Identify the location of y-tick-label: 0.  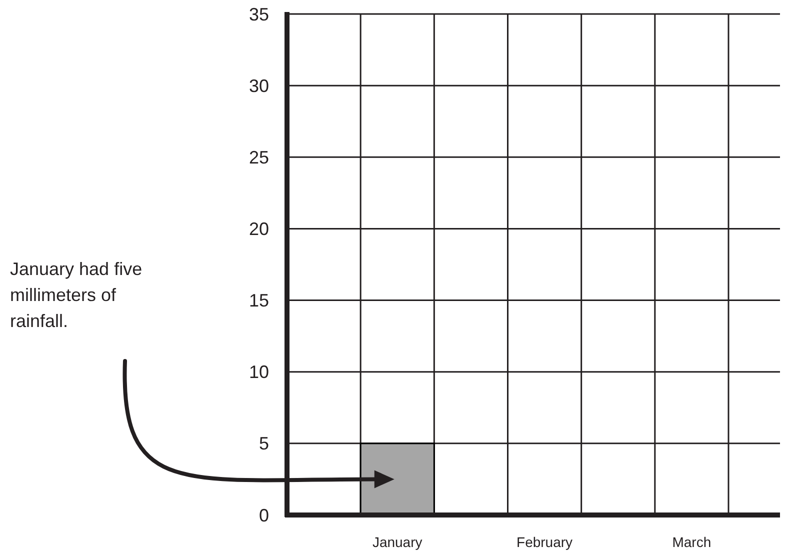
(263, 515).